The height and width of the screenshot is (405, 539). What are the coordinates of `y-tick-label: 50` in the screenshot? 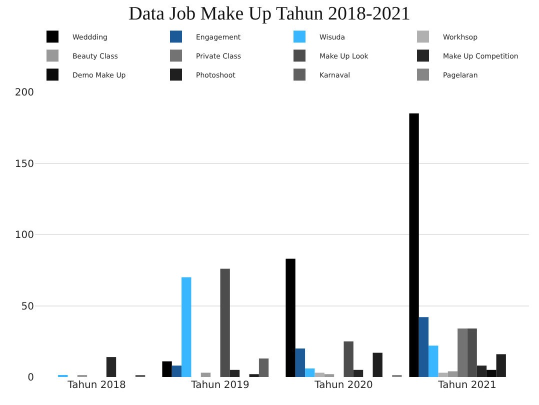 It's located at (27, 306).